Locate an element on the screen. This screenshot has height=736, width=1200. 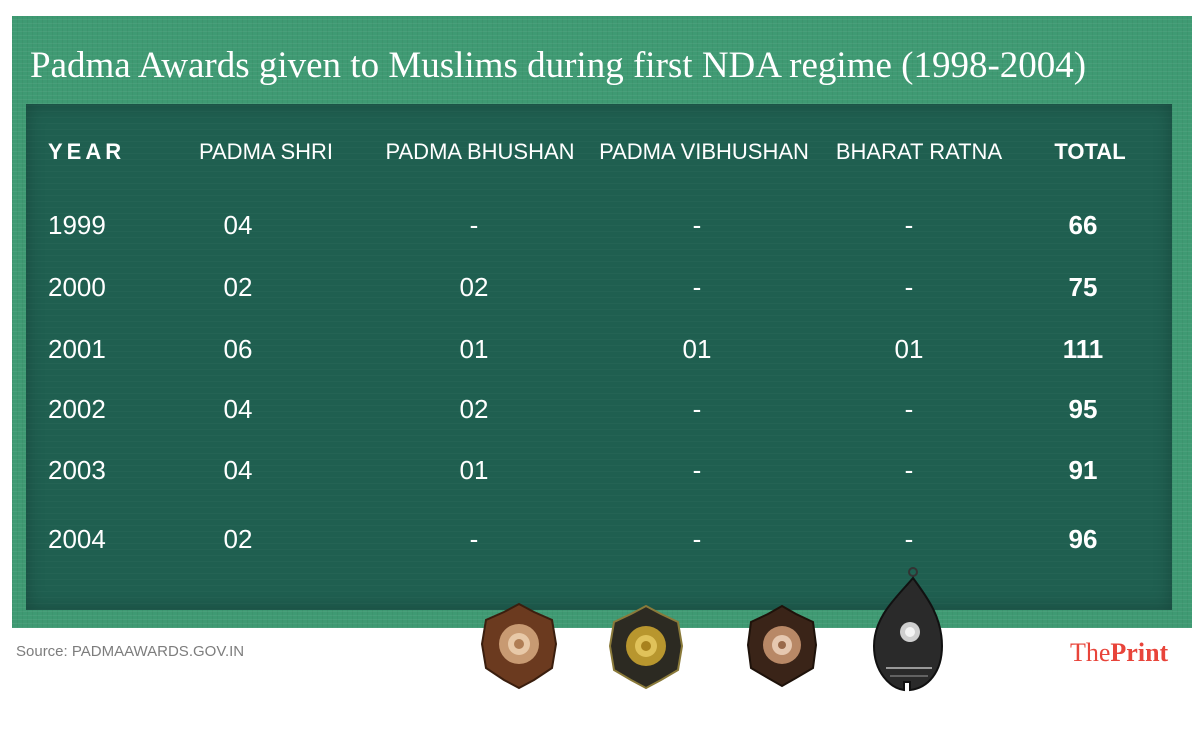
cell-total: 75 is located at coordinates (1083, 287).